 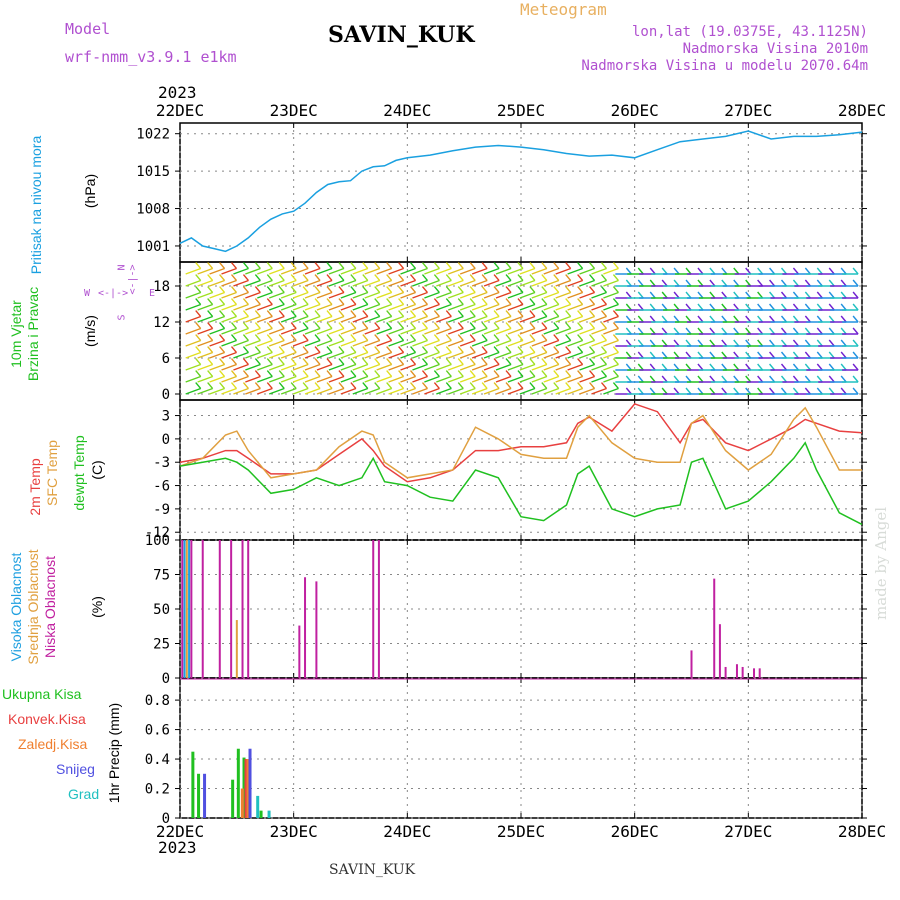 What do you see at coordinates (157, 533) in the screenshot?
I see `temp-tick-label: -12` at bounding box center [157, 533].